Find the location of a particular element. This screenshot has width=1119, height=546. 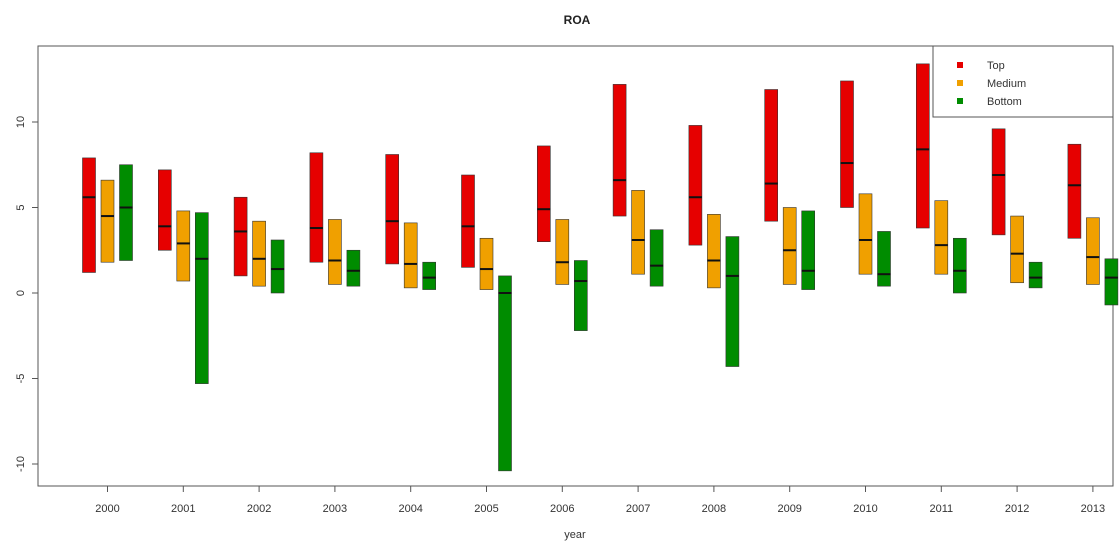

legend-swatch-medium is located at coordinates (960, 83).